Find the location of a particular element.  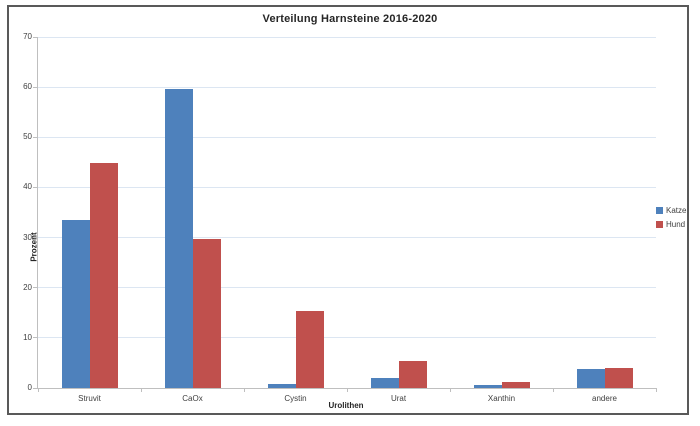

y-tick-label: 30 is located at coordinates (27, 237).